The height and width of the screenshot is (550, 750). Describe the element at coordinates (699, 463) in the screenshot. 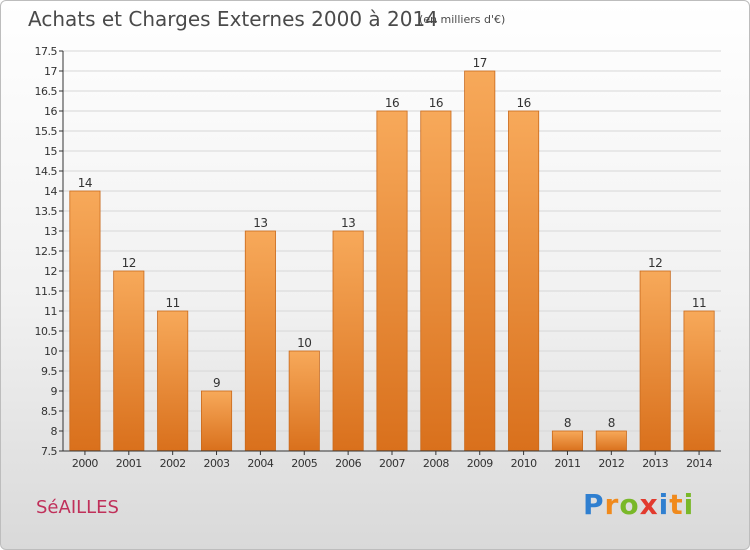

I see `x-tick-label: 2014` at that location.